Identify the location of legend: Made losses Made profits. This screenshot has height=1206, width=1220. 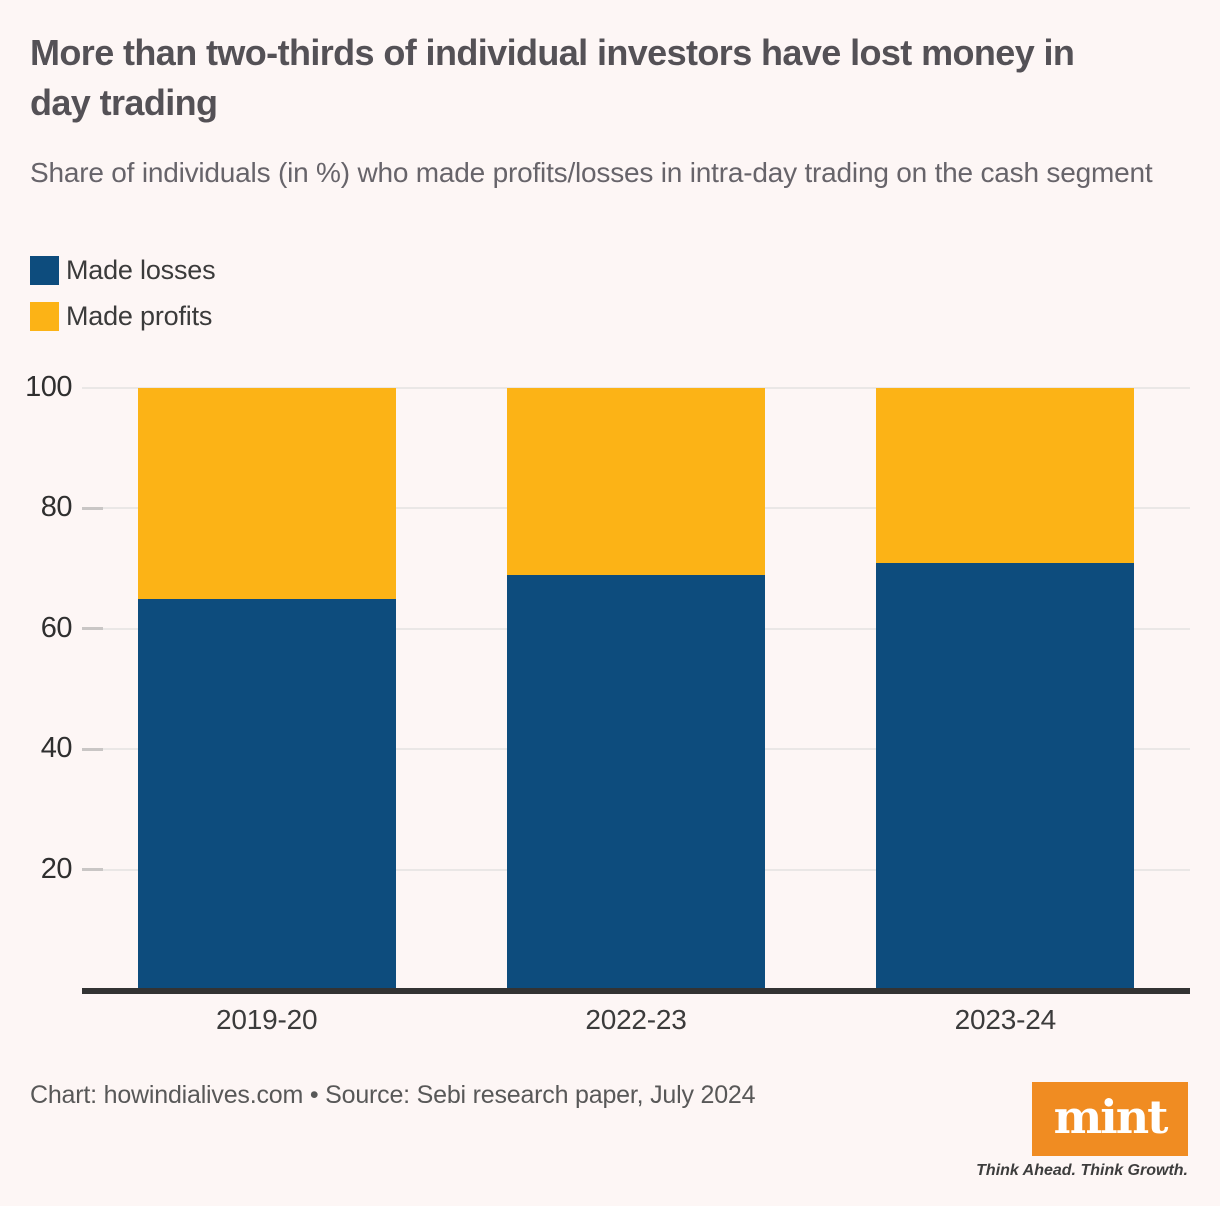
(123, 301).